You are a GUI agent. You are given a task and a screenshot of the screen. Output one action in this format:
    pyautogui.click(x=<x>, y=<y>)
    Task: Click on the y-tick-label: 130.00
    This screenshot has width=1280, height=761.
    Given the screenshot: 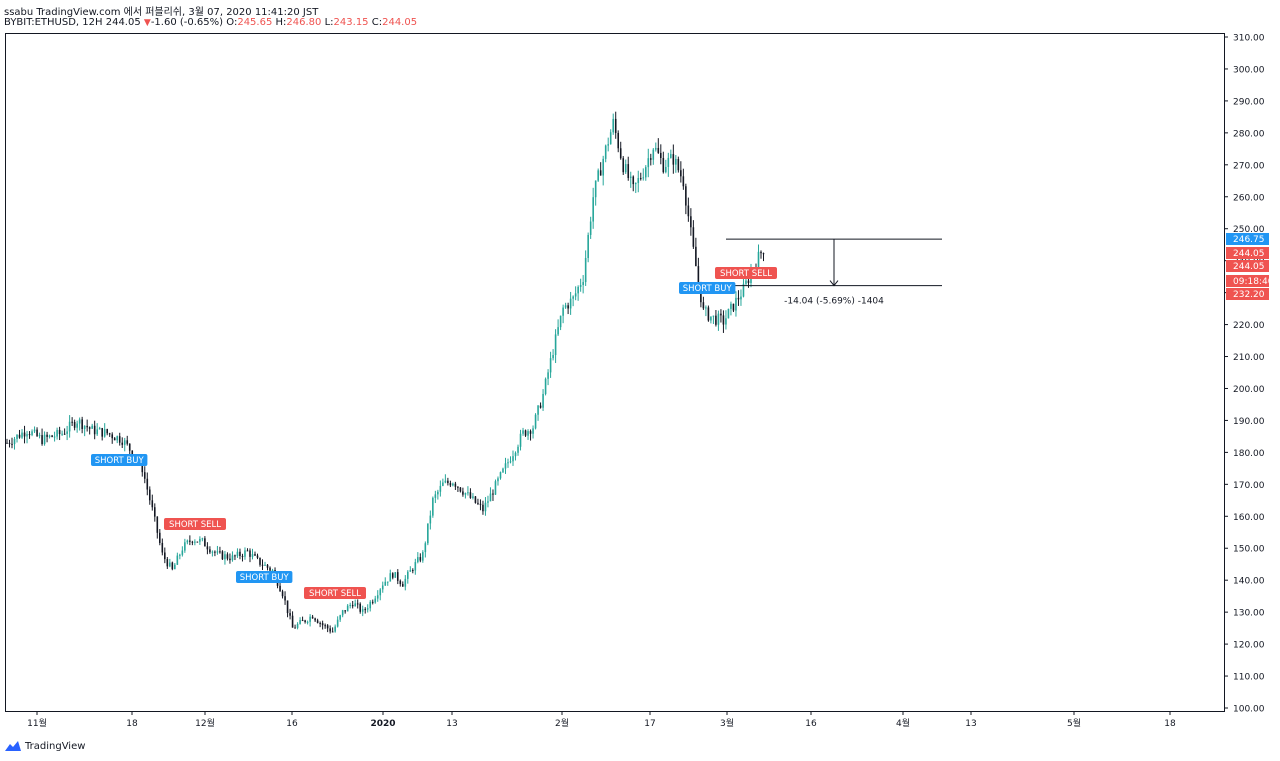 What is the action you would take?
    pyautogui.click(x=1249, y=614)
    